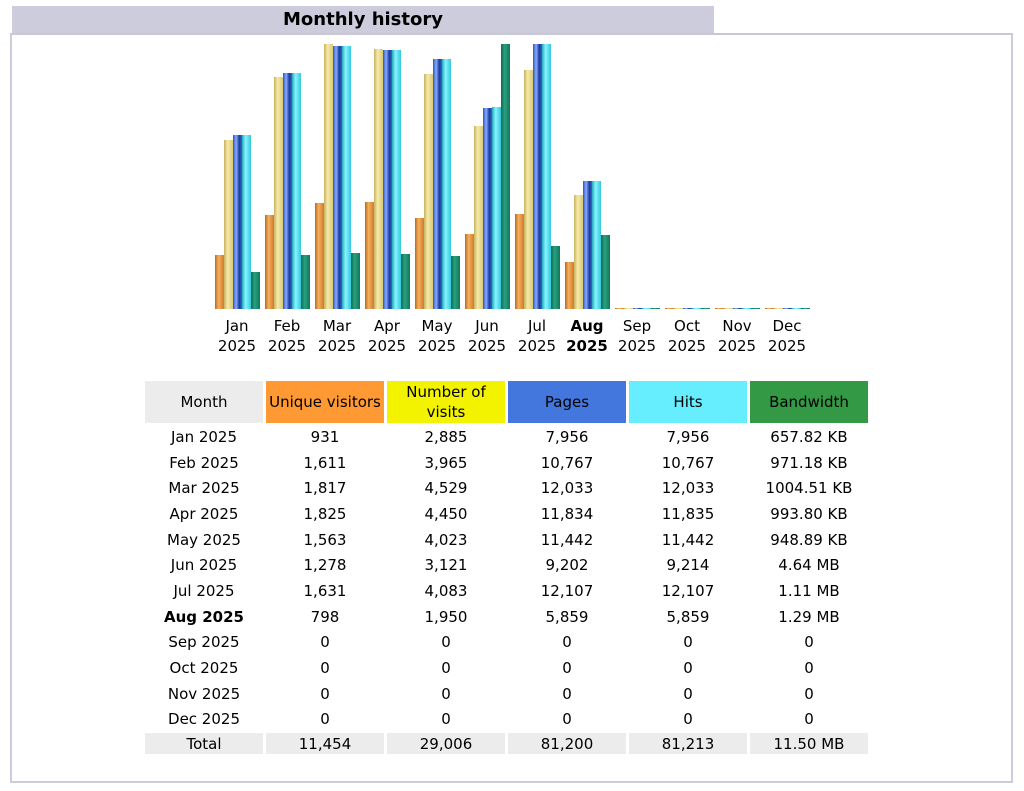 The height and width of the screenshot is (791, 1024). Describe the element at coordinates (737, 336) in the screenshot. I see `month-label: Nov 2025` at that location.